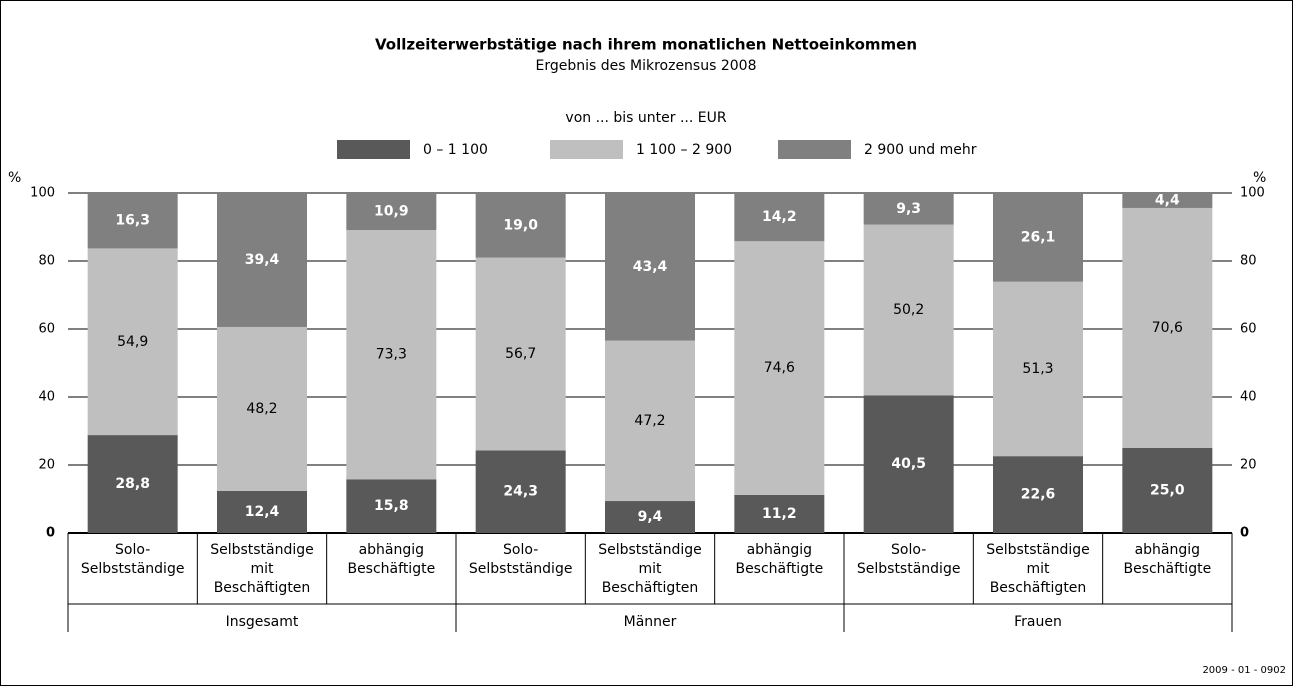  I want to click on value-label: 26,1, so click(1038, 237).